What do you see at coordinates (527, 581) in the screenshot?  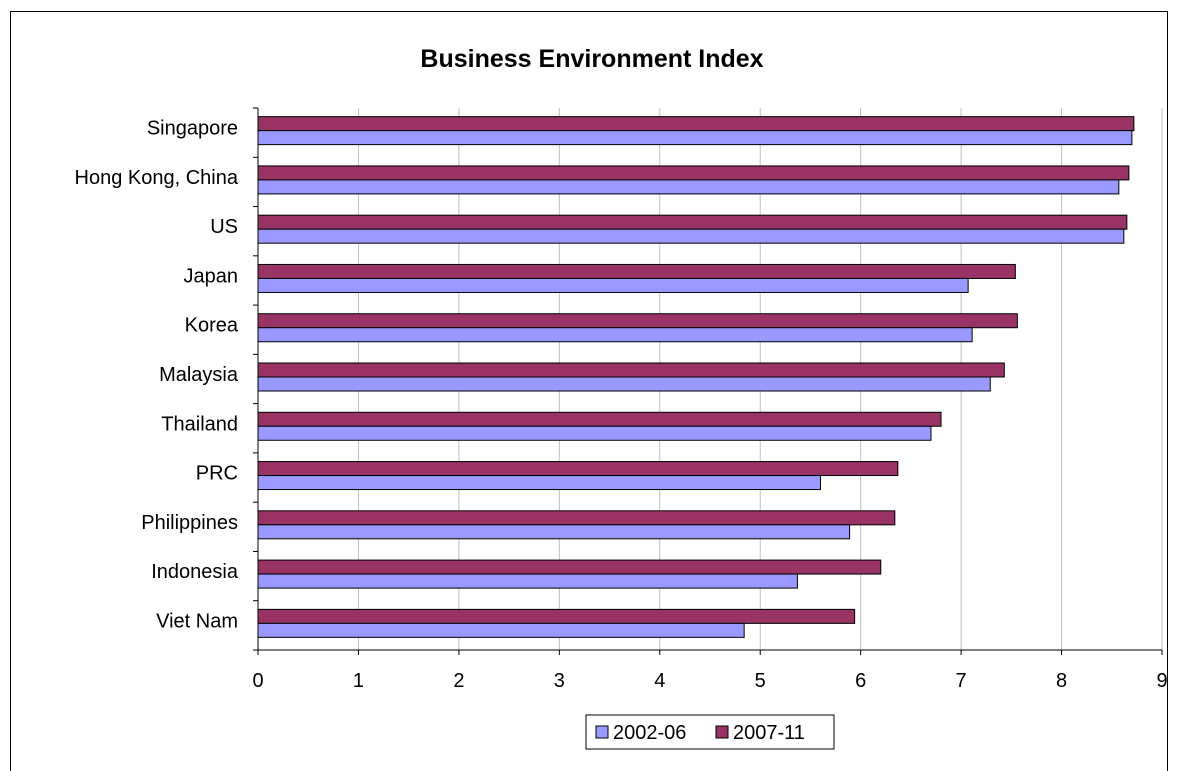 I see `bar-2002-06-indonesia` at bounding box center [527, 581].